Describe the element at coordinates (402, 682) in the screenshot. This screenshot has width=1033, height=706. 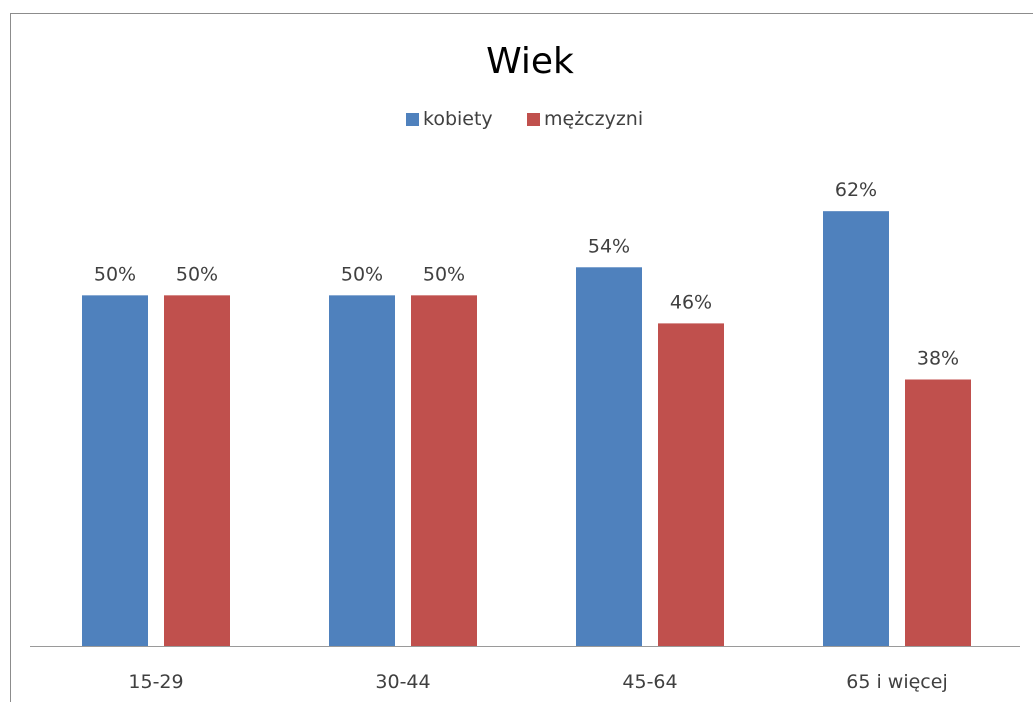
I see `x-tick-label: 30-44` at that location.